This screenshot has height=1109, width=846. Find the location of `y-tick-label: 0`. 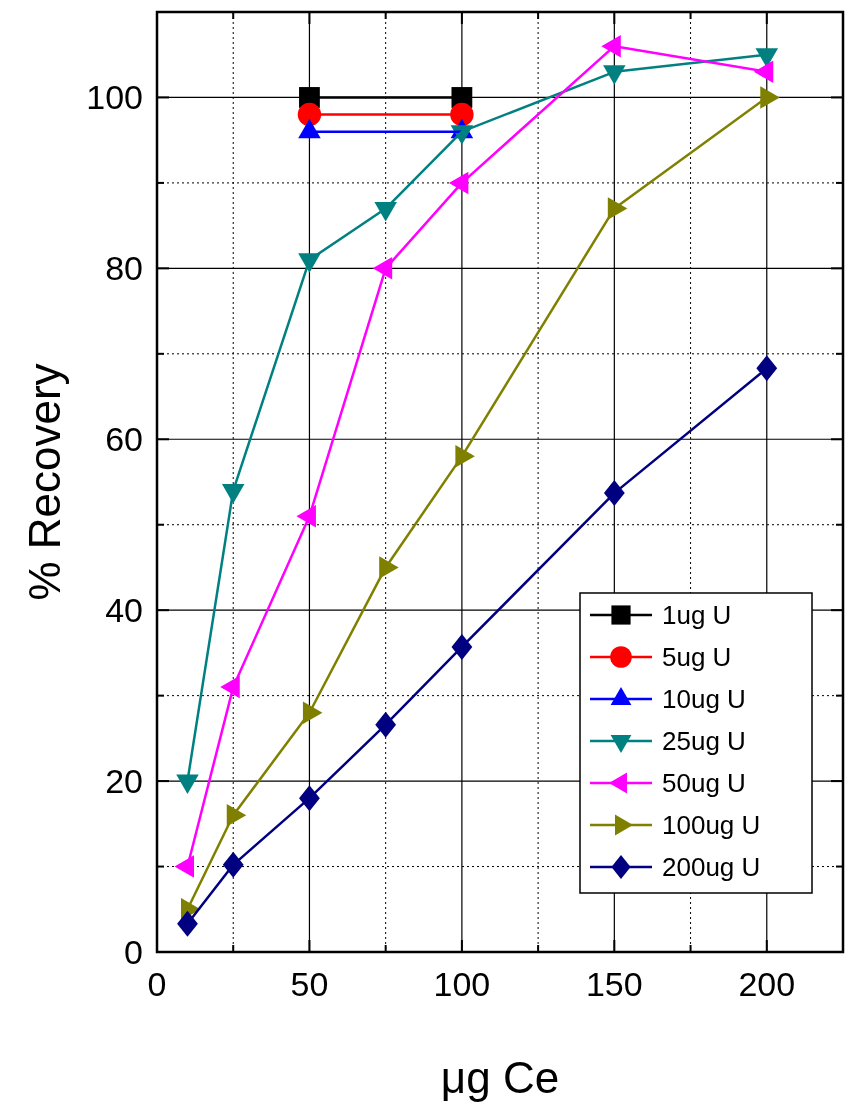

y-tick-label: 0 is located at coordinates (133, 952).